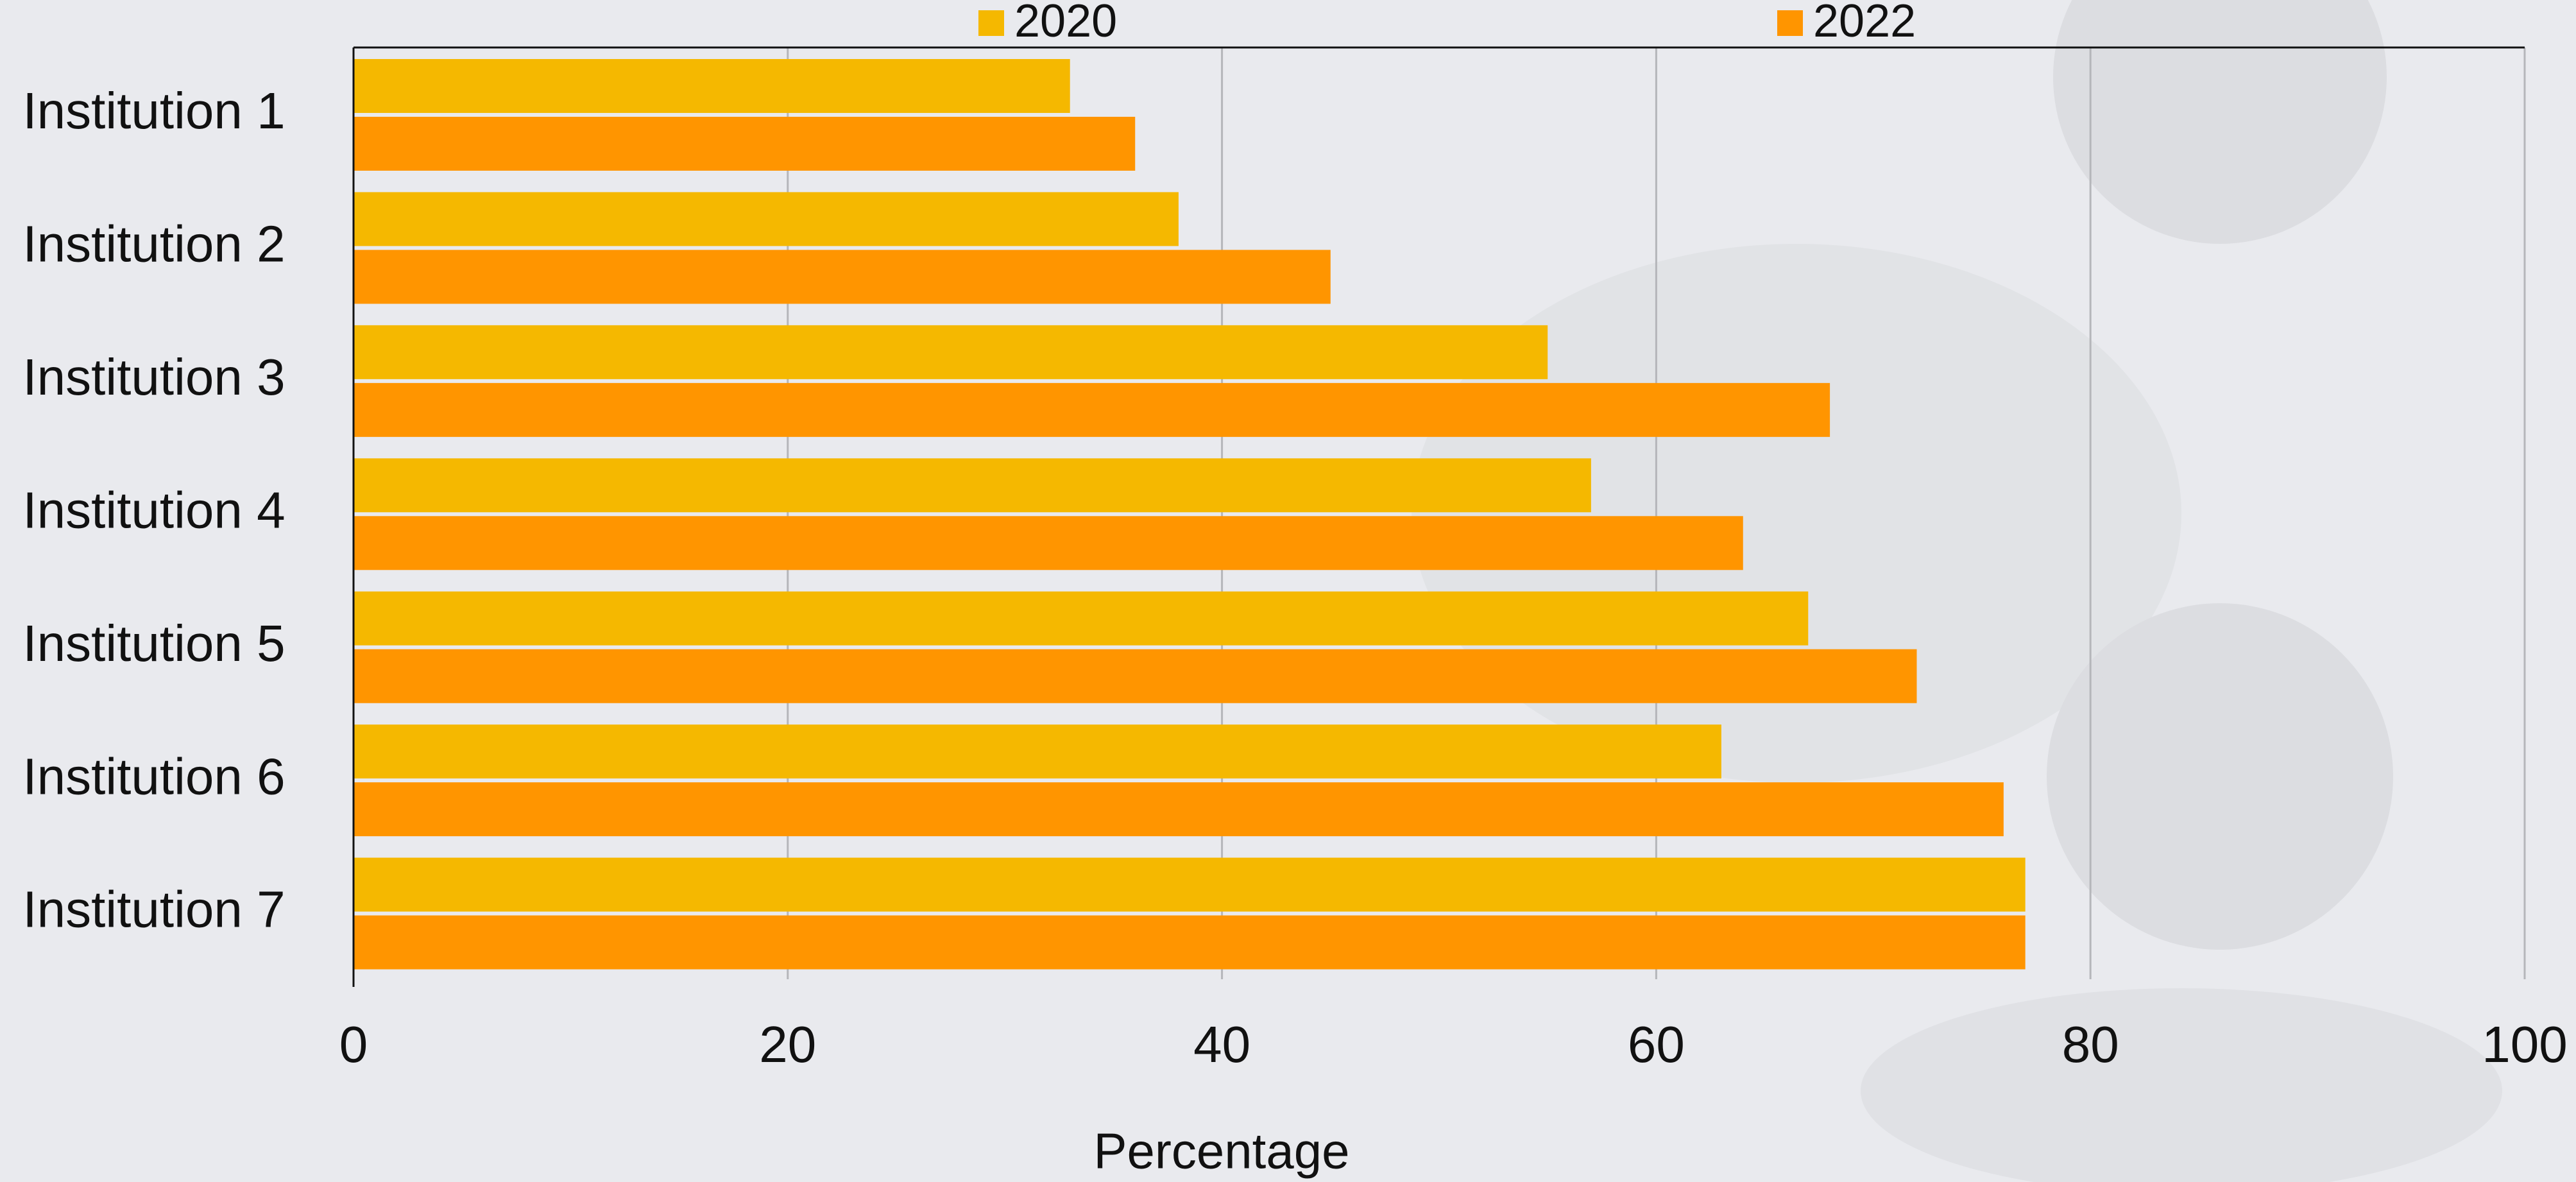 This screenshot has width=2576, height=1182. What do you see at coordinates (153, 377) in the screenshot?
I see `y-tick-label: Institution 3` at bounding box center [153, 377].